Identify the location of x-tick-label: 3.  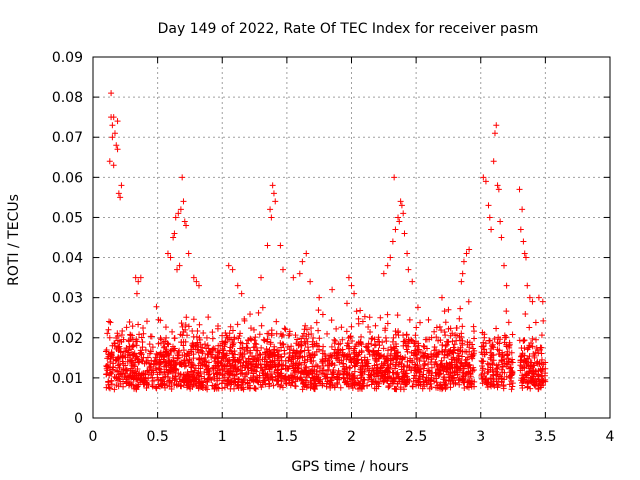
(480, 437).